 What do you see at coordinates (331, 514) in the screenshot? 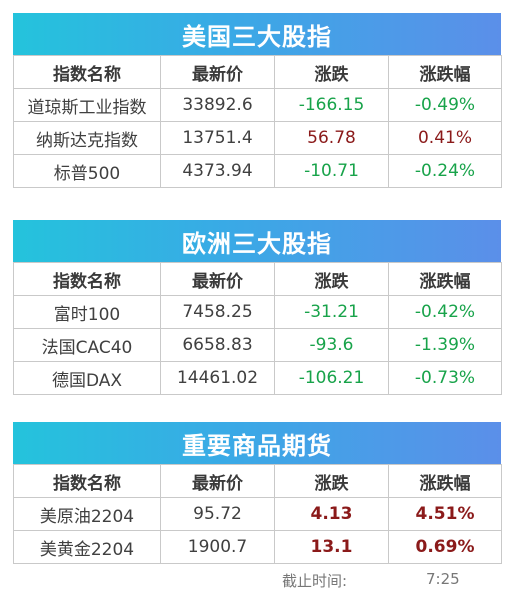
I see `commodity-change: 4.13` at bounding box center [331, 514].